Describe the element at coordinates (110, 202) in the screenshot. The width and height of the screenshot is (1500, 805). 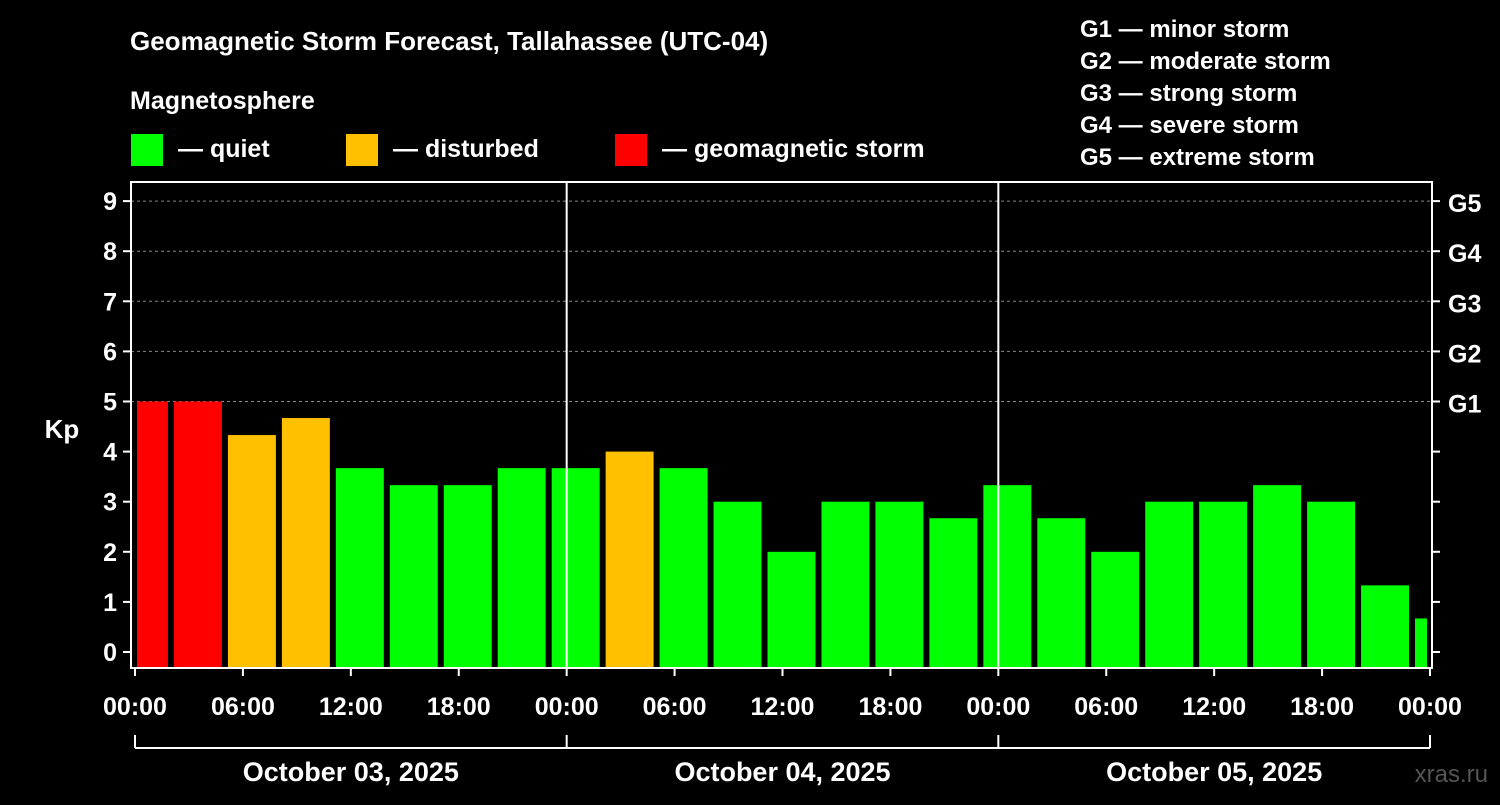
I see `y-tick-label: 9` at that location.